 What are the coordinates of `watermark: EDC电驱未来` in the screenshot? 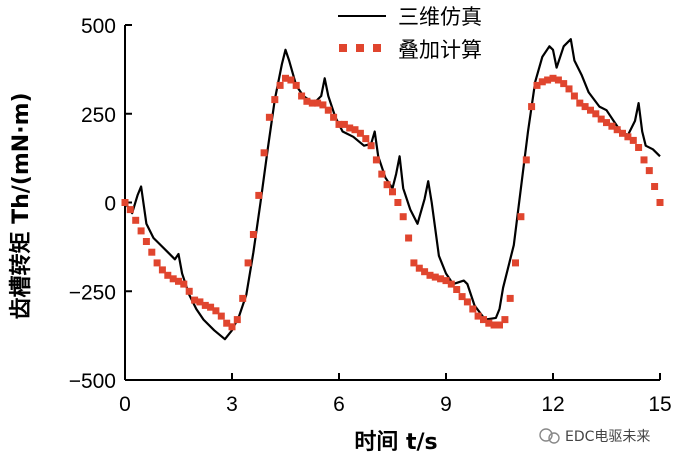 It's located at (594, 436).